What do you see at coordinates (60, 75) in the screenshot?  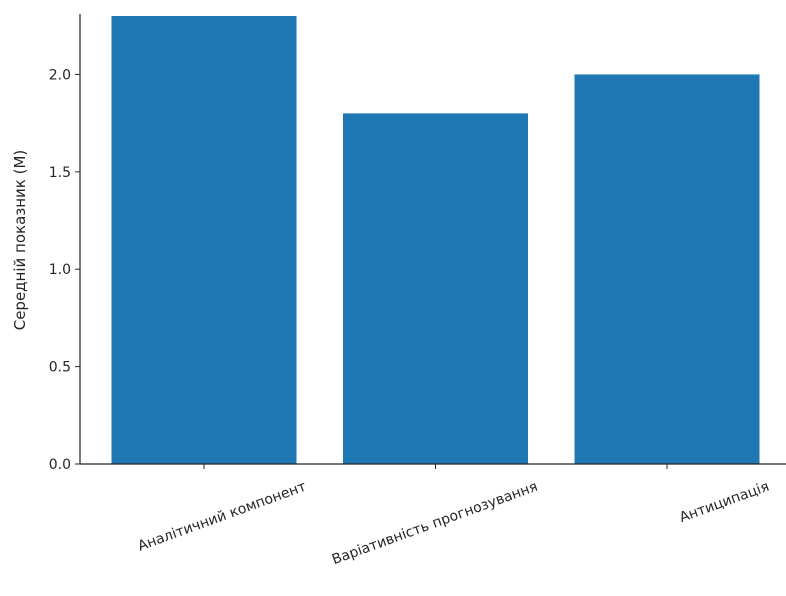 I see `y-tick-label-5: 2.0` at bounding box center [60, 75].